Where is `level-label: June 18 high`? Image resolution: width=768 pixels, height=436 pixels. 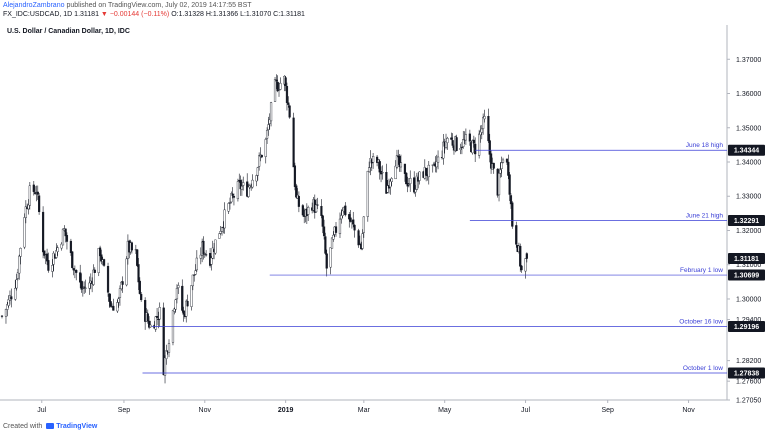
level-label: June 18 high is located at coordinates (705, 145).